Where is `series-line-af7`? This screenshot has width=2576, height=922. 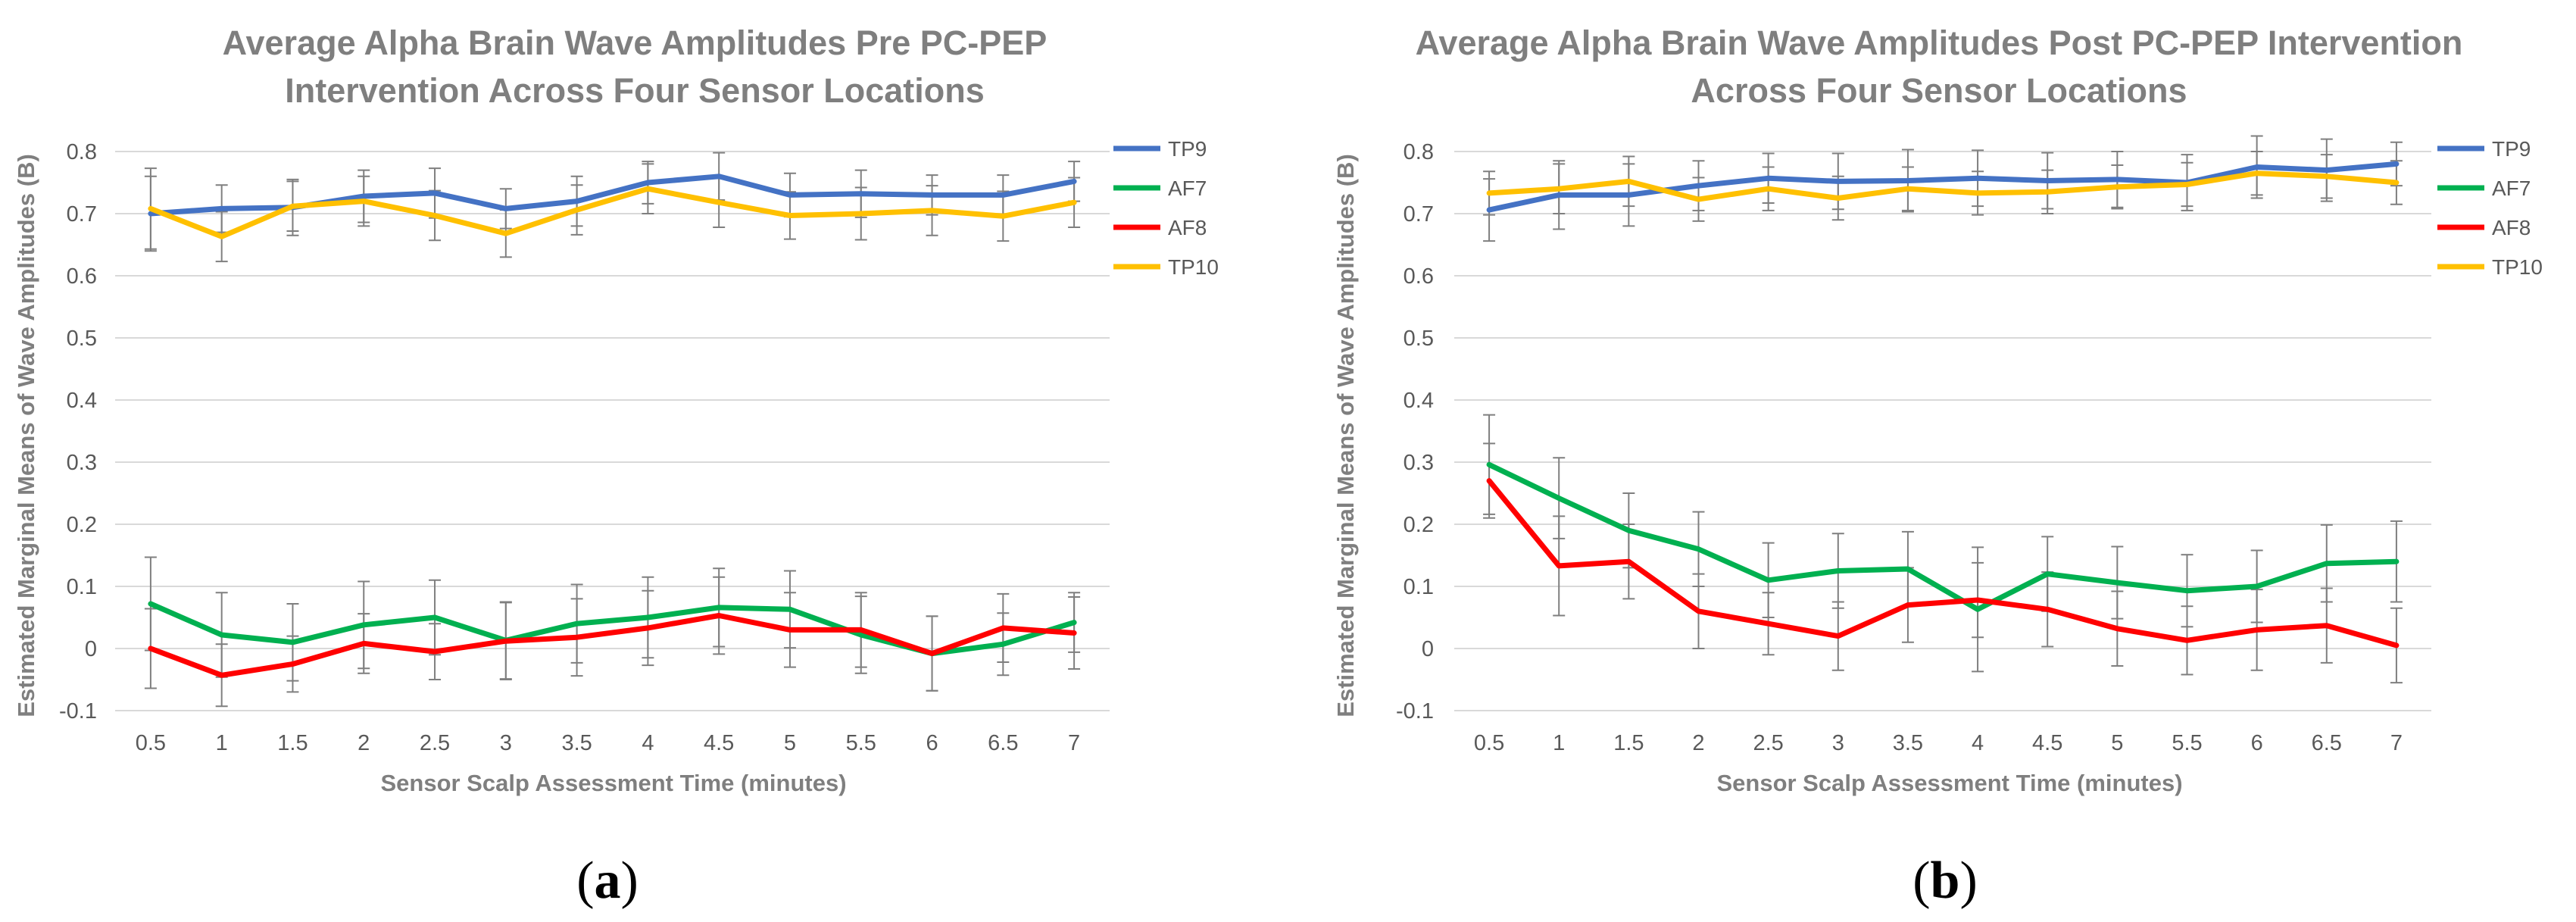
series-line-af7 is located at coordinates (1943, 536).